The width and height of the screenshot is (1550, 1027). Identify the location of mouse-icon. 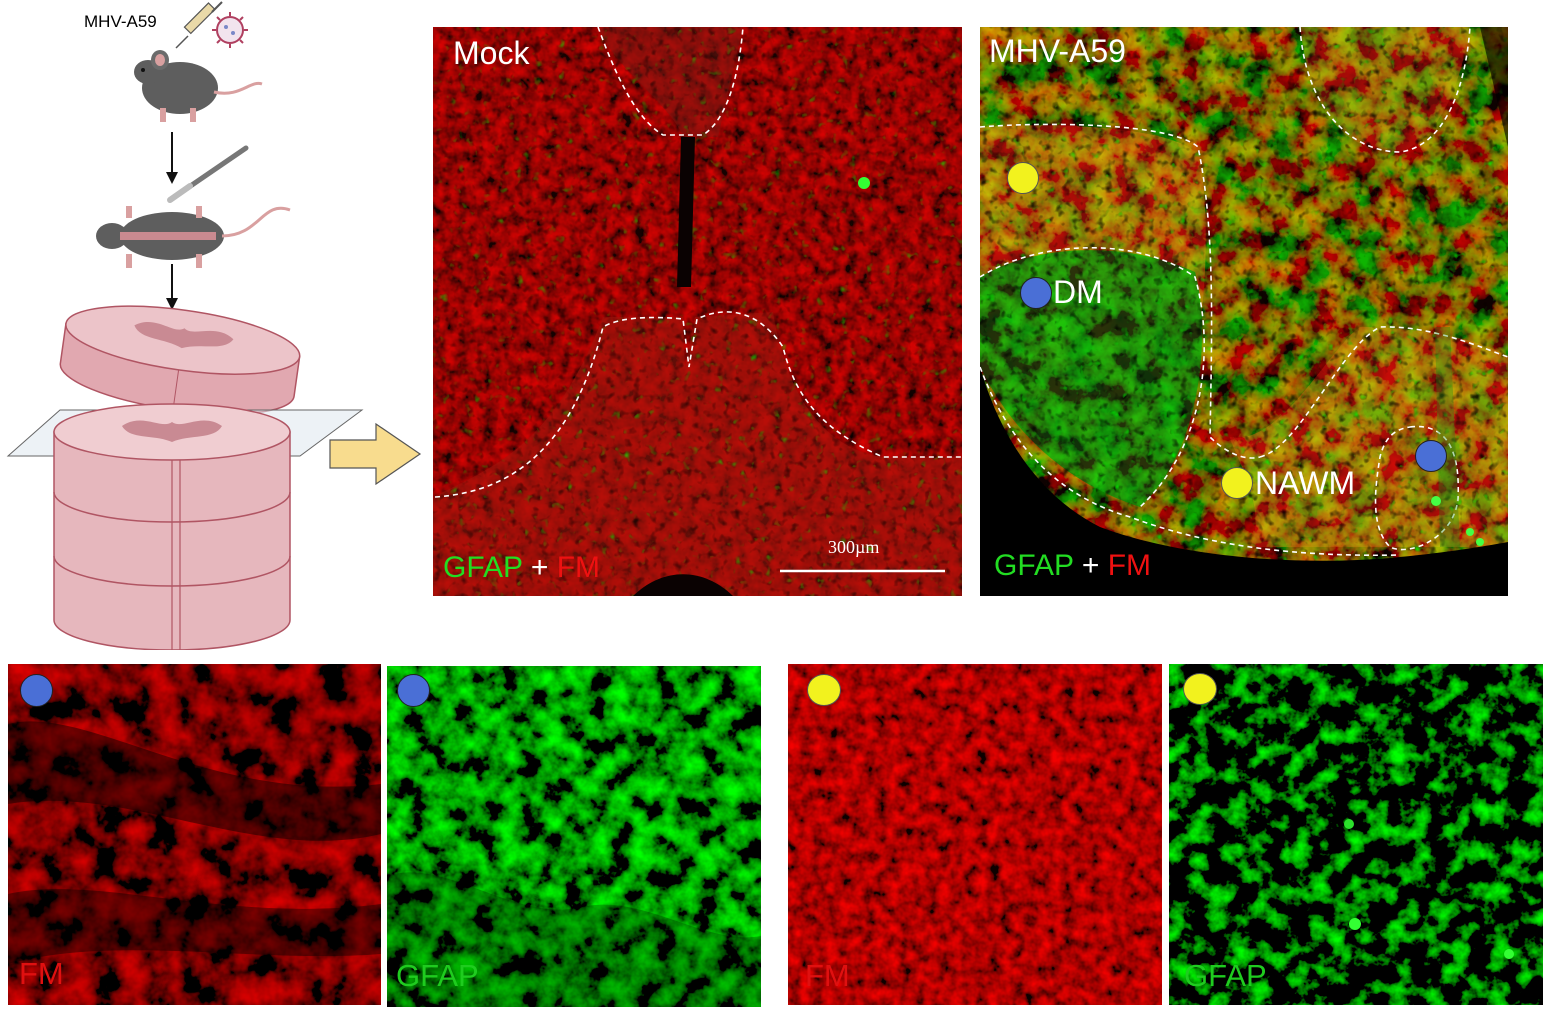
(198, 86).